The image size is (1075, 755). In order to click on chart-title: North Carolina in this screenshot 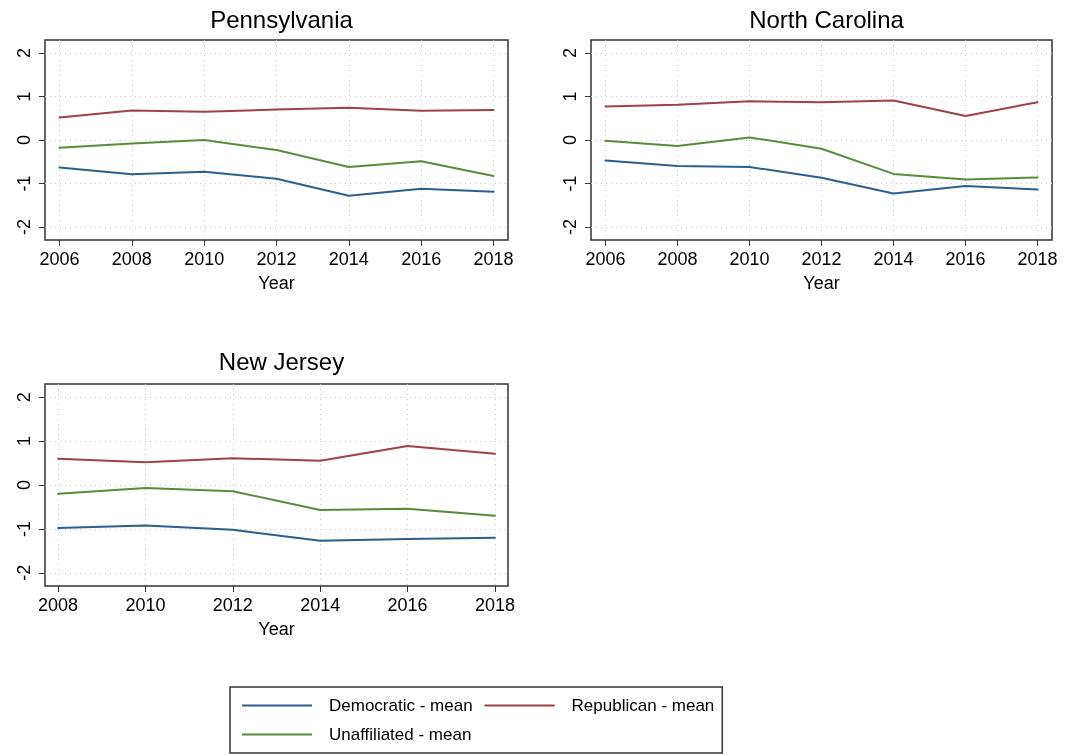, I will do `click(827, 19)`.